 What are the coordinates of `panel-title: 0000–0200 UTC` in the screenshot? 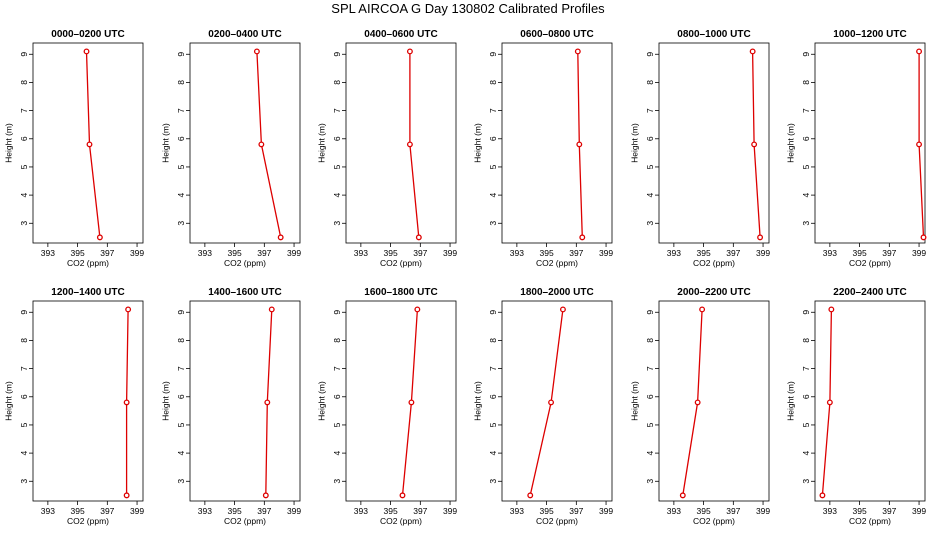 It's located at (87, 34).